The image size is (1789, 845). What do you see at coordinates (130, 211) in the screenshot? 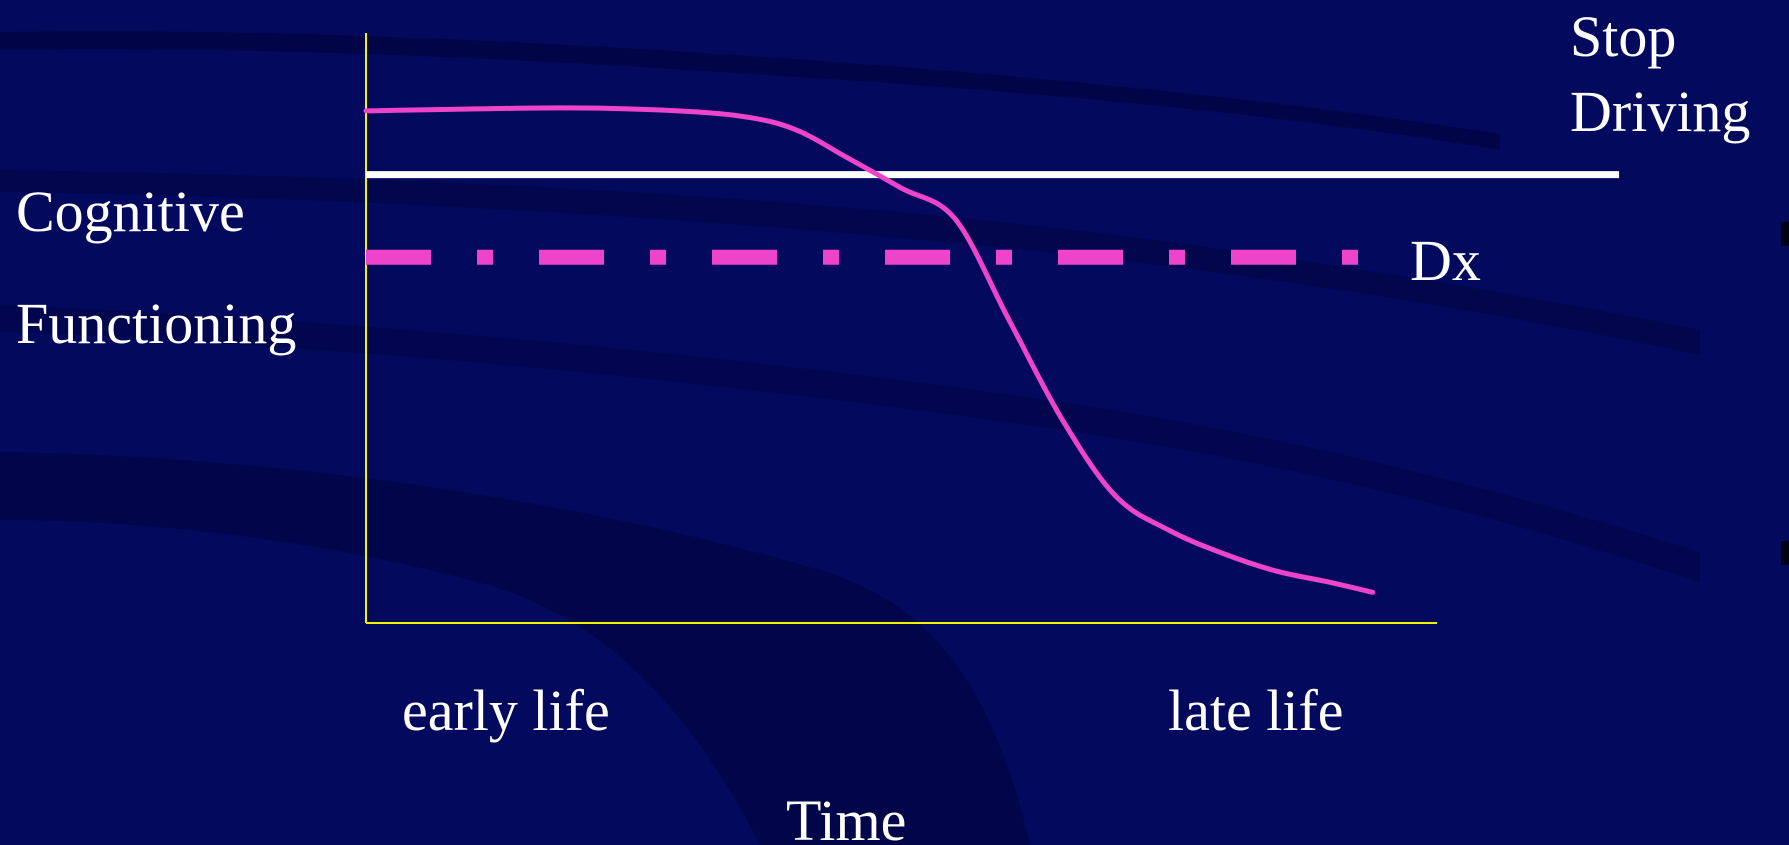
I see `y-axis-label-line-1: Cognitive` at bounding box center [130, 211].